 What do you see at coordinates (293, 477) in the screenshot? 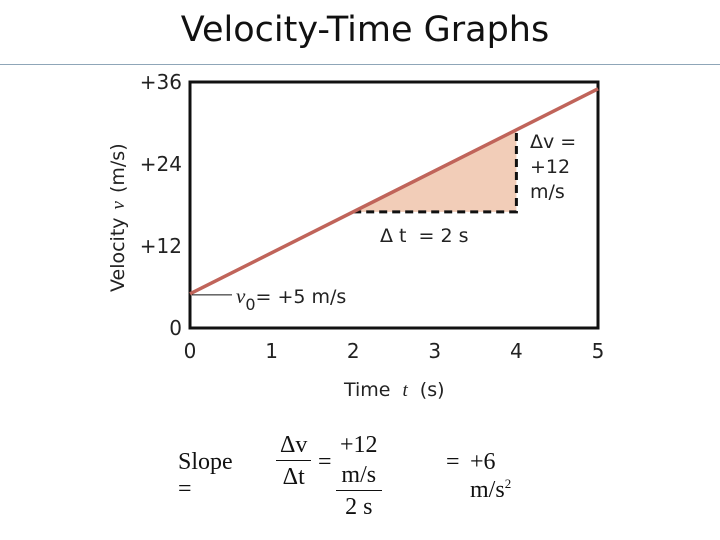
I see `formula-frac1-denominator: Δt` at bounding box center [293, 477].